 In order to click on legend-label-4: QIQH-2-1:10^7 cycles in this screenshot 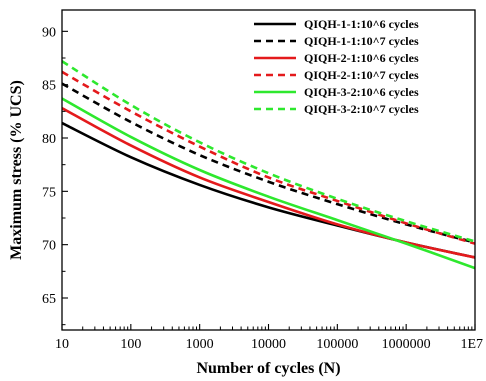, I will do `click(361, 75)`.